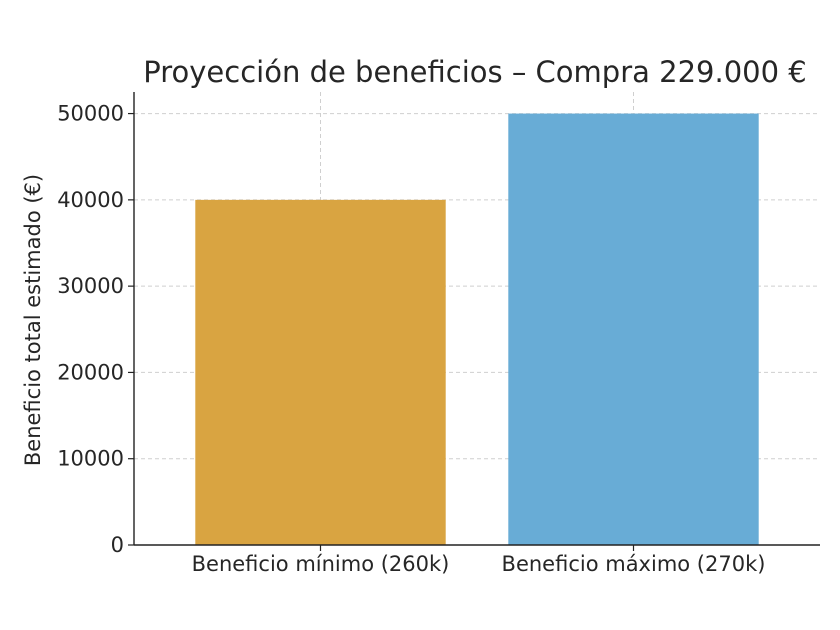 The height and width of the screenshot is (630, 840). What do you see at coordinates (95, 329) in the screenshot?
I see `y-ticks: 0 10000 20000 30000 40000 50000` at bounding box center [95, 329].